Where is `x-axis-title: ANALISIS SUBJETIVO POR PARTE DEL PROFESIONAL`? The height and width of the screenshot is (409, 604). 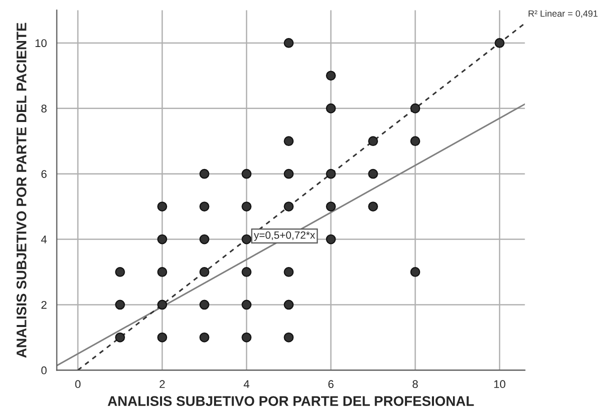
x-axis-title: ANALISIS SUBJETIVO POR PARTE DEL PROFESIONAL is located at coordinates (291, 401).